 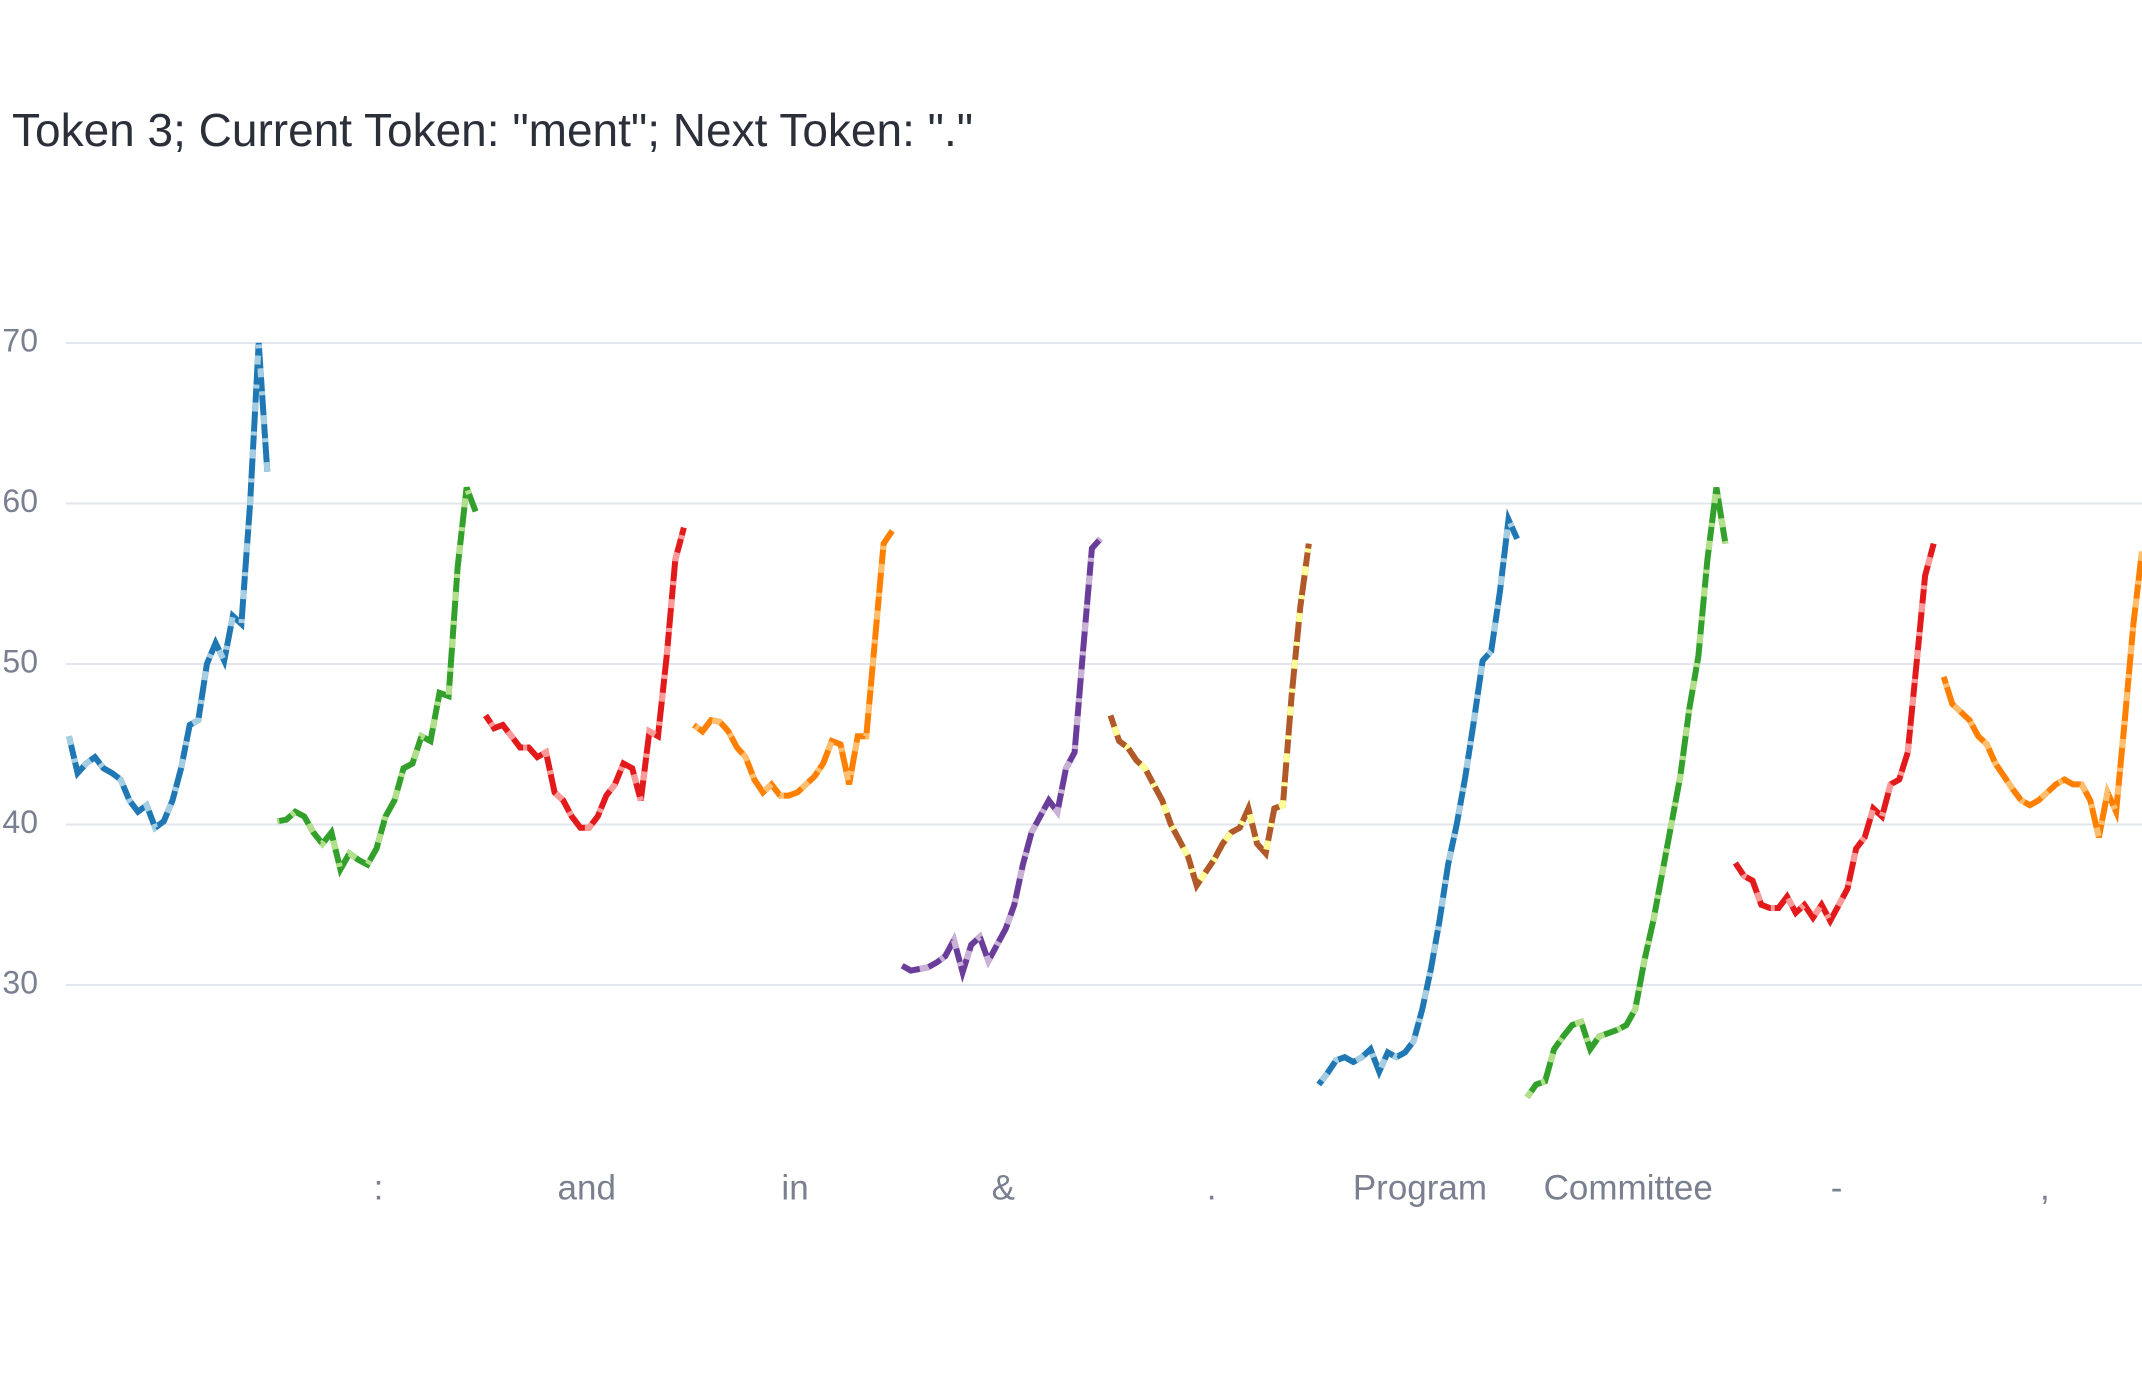 I want to click on y-tick-label: 70, so click(x=20, y=340).